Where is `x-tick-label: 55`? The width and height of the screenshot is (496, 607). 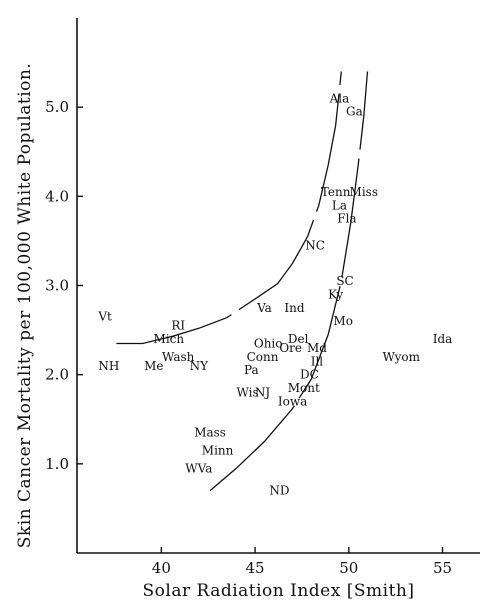 x-tick-label: 55 is located at coordinates (442, 568).